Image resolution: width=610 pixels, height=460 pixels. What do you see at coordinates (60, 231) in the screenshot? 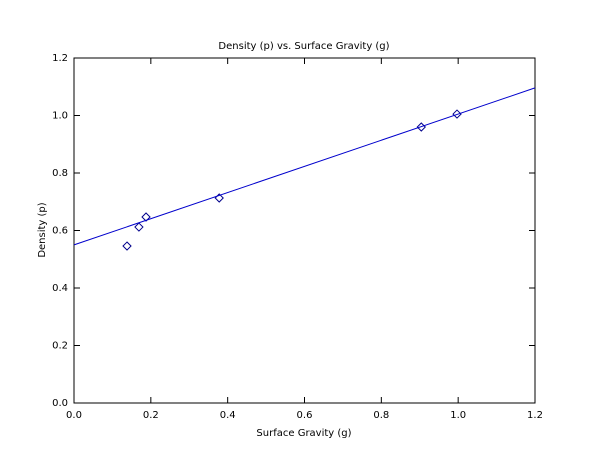
I see `y-tick-label: 0.6` at bounding box center [60, 231].